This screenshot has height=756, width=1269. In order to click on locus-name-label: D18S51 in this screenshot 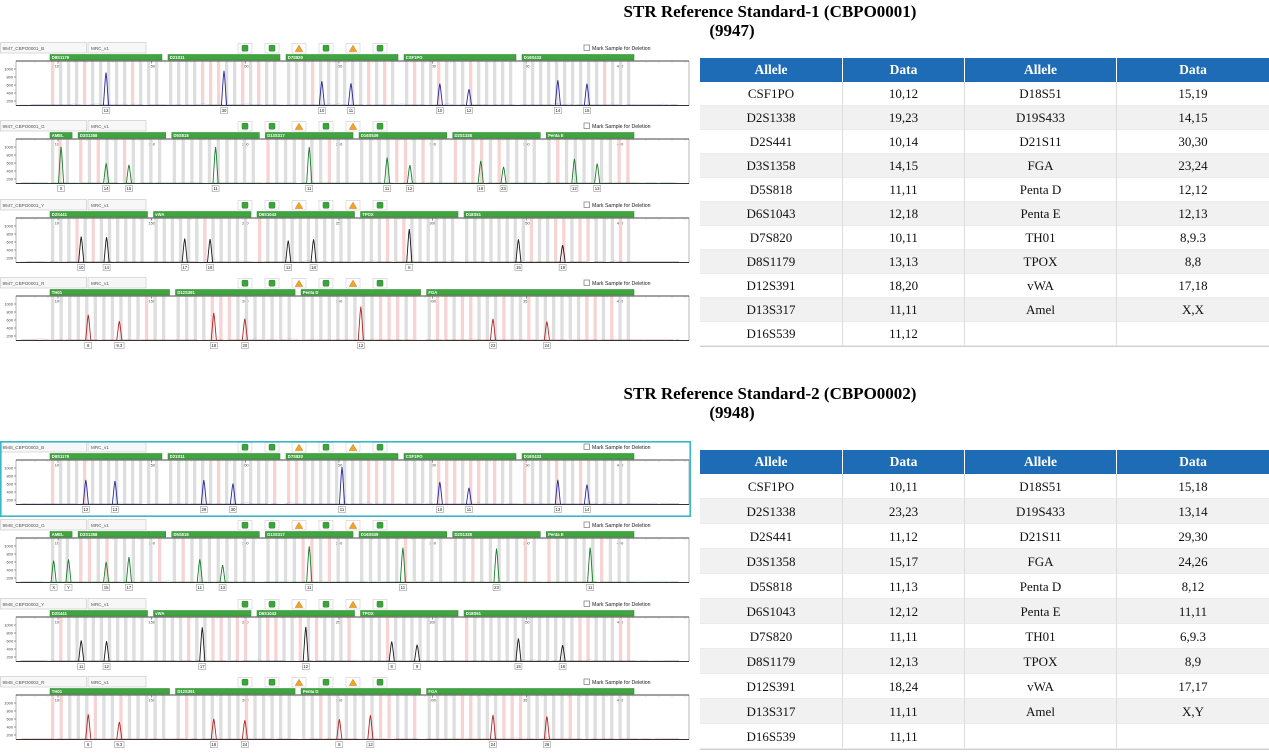, I will do `click(474, 214)`.